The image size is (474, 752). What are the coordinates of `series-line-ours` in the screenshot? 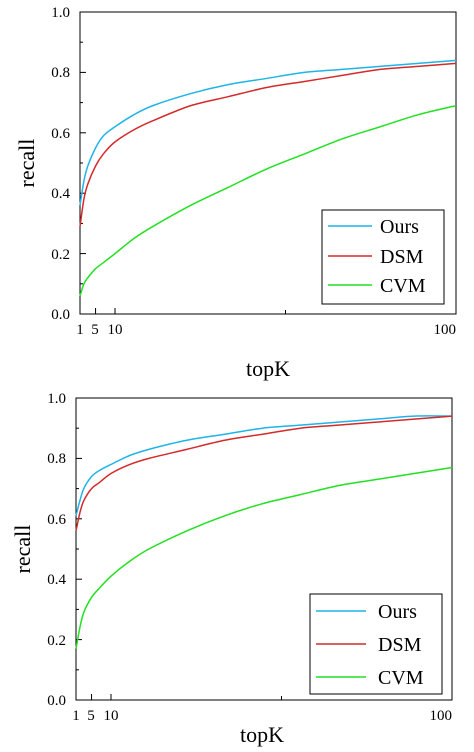 It's located at (264, 465).